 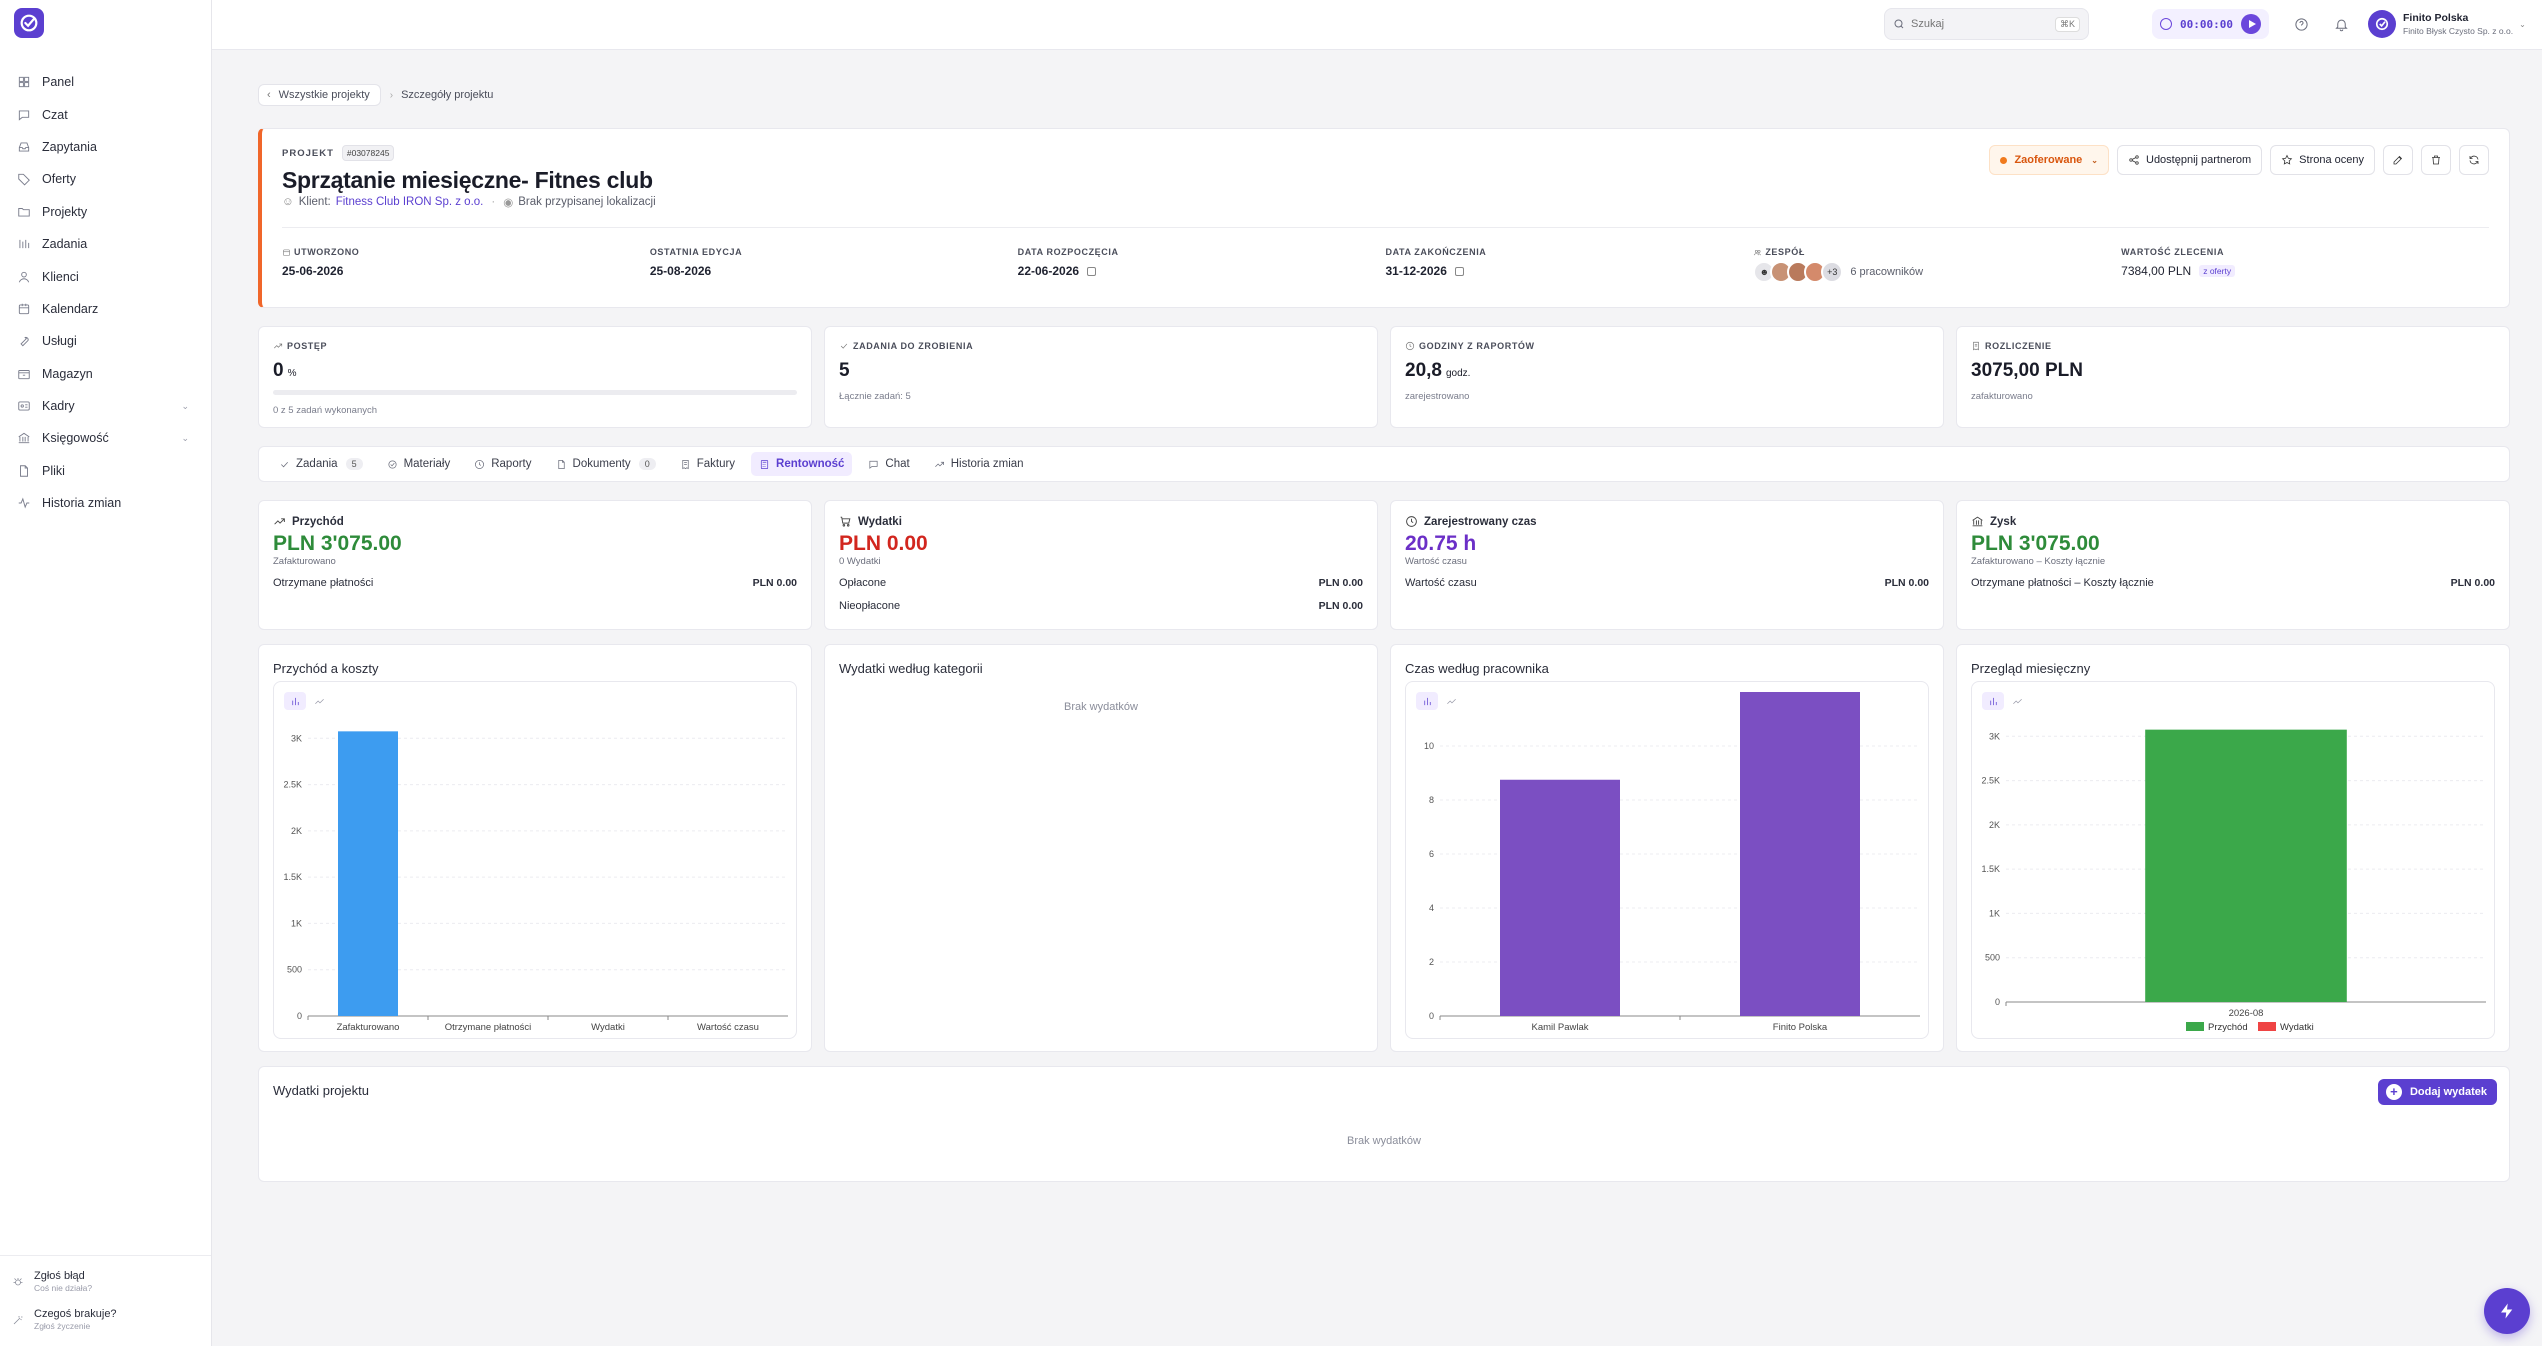 I want to click on sidebar-item-klienci: Klienci, so click(x=105, y=276).